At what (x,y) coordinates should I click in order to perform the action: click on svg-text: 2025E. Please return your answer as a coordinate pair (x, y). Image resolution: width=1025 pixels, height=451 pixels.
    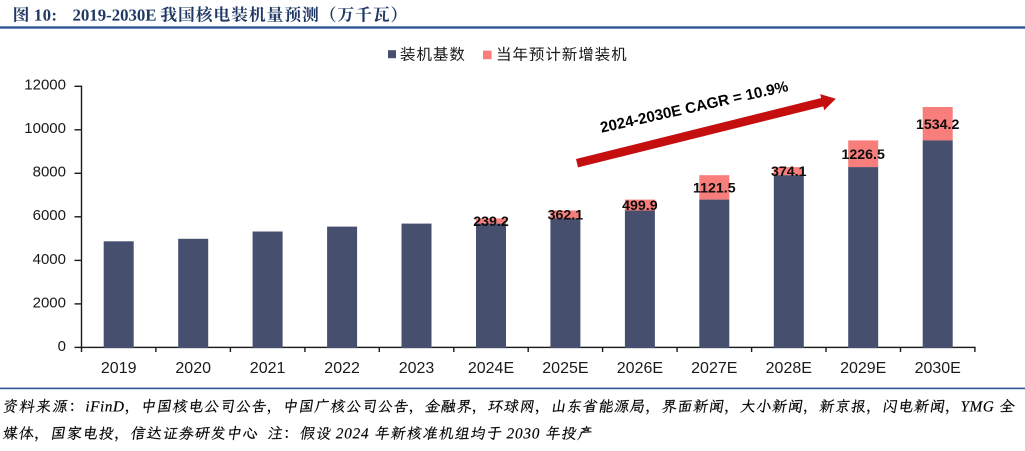
    Looking at the image, I should click on (565, 368).